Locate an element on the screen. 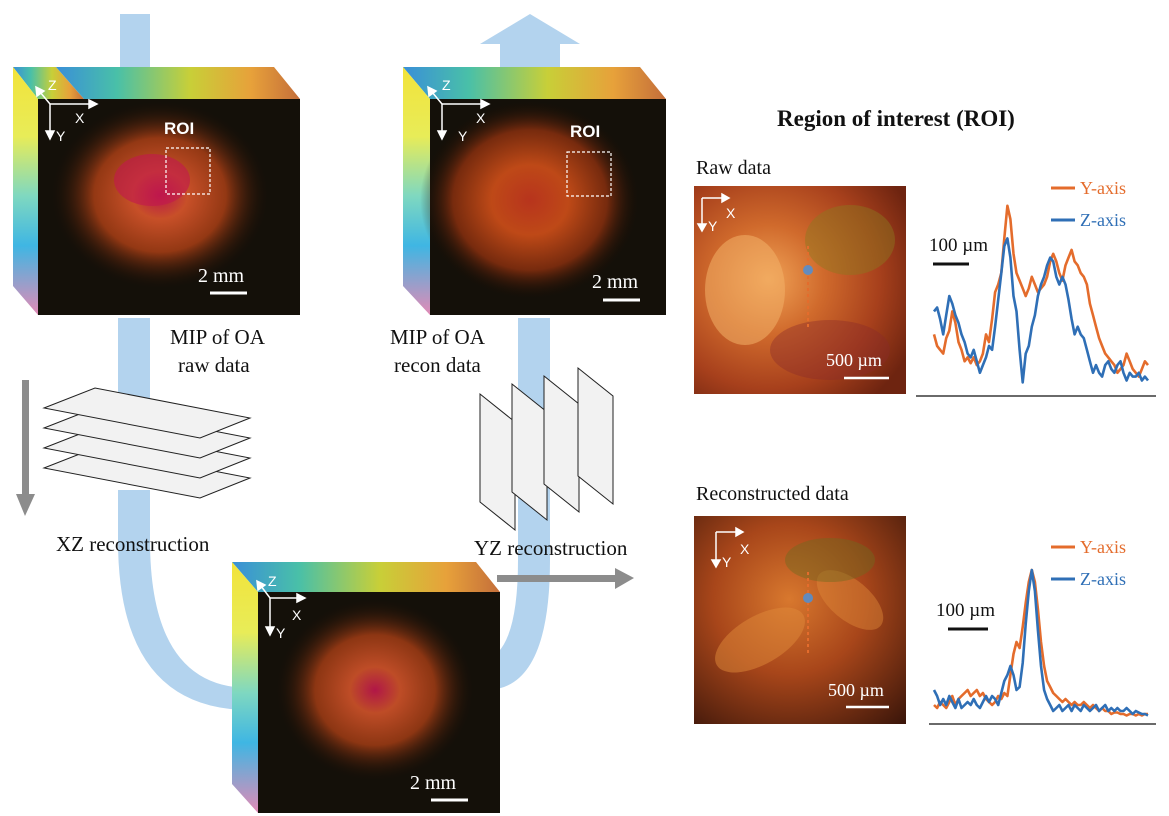 This screenshot has width=1169, height=816. series-line-y-axis is located at coordinates (1040, 642).